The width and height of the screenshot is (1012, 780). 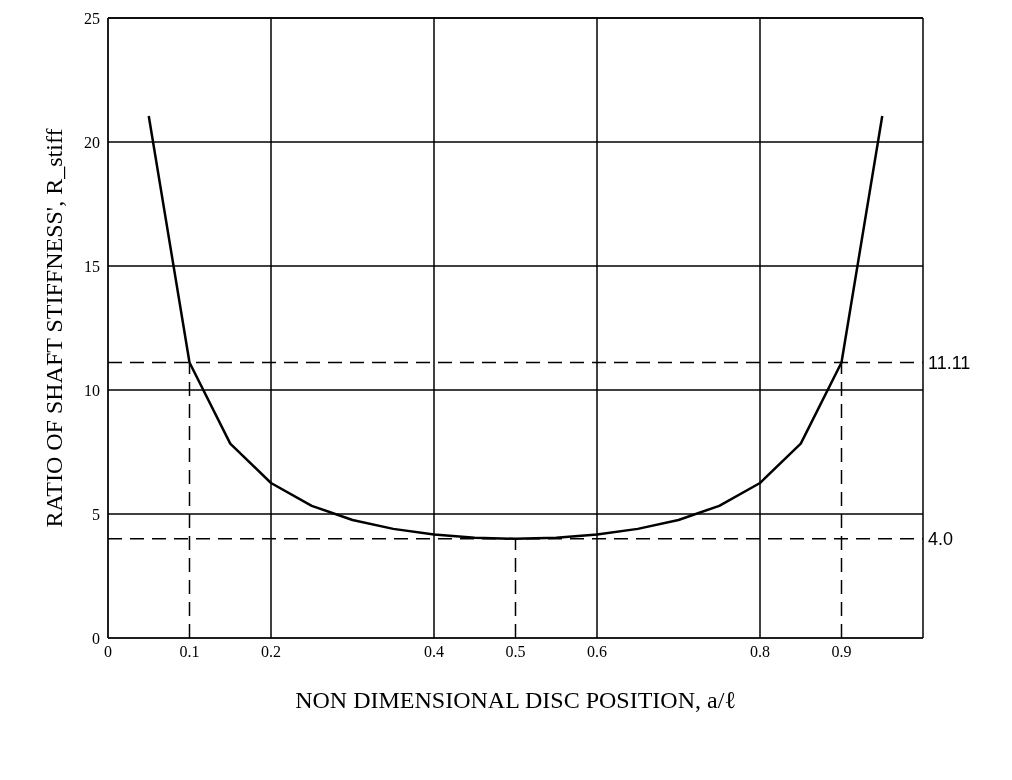 I want to click on ref-line-label: 11.11, so click(x=949, y=362).